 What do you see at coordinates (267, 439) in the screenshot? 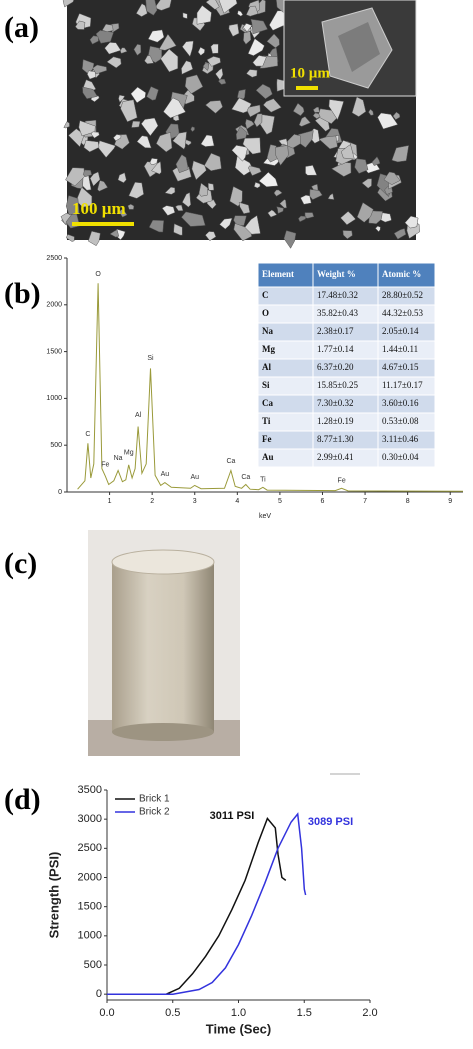
I see `table-cell-text: Fe` at bounding box center [267, 439].